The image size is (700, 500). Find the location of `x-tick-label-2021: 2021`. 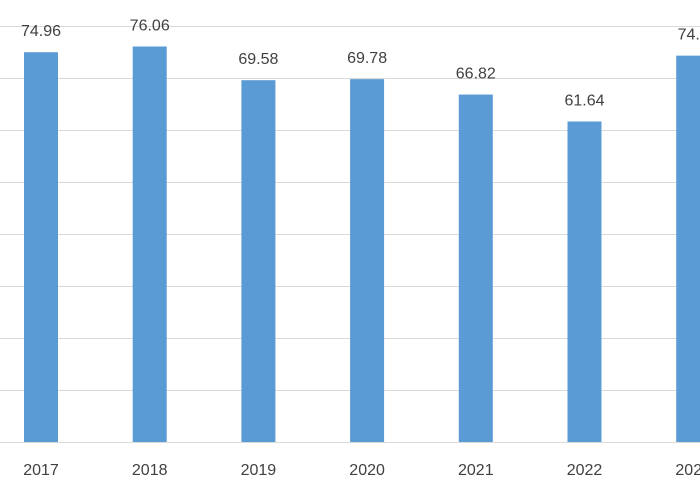

x-tick-label-2021: 2021 is located at coordinates (476, 470).